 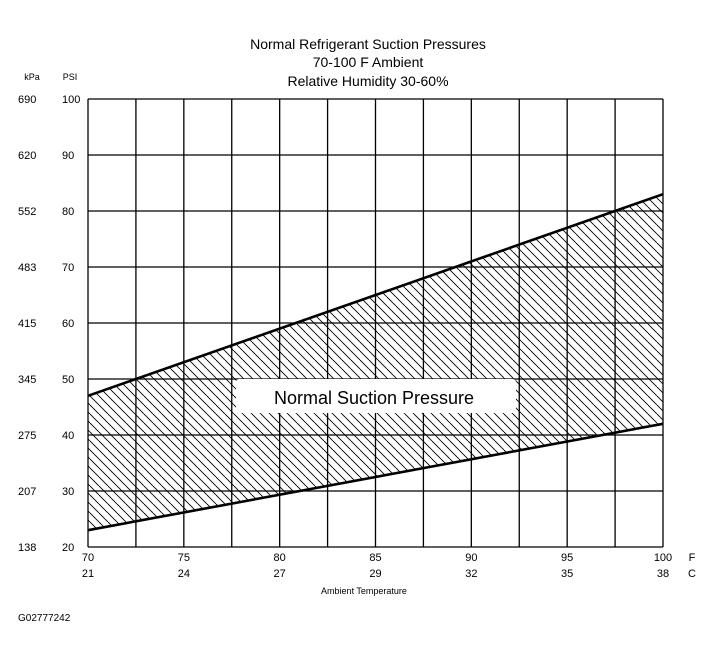 I want to click on x-tick-c-27: 27, so click(x=280, y=574).